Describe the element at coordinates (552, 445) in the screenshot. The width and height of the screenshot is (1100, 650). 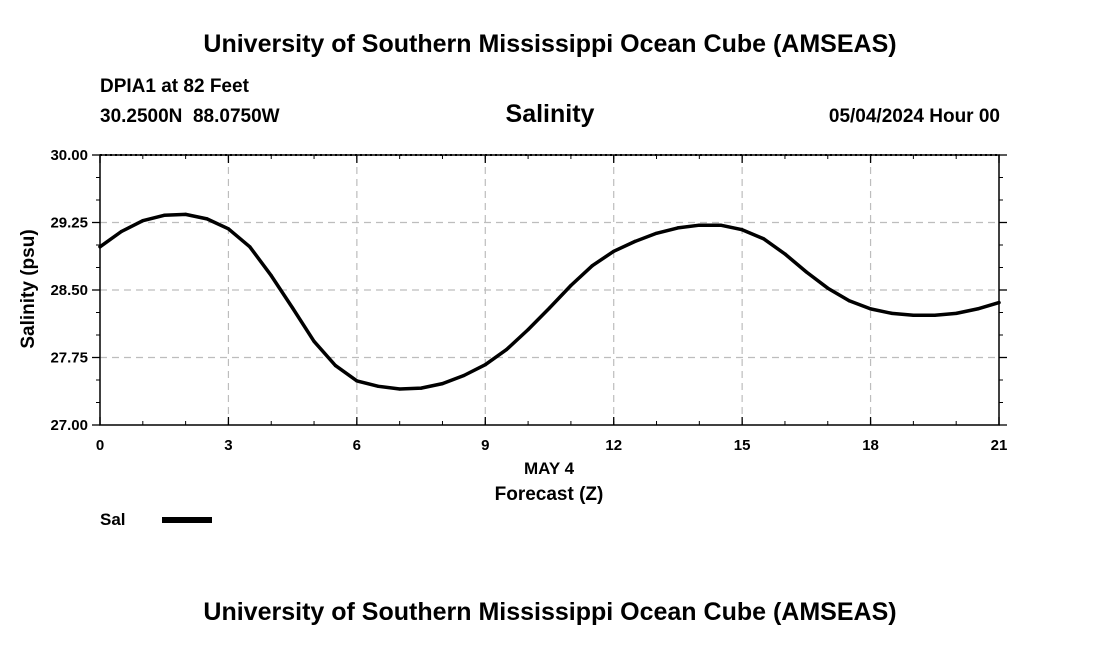
I see `x-tick-labels: 0 3 6 9 12 15 18 21` at that location.